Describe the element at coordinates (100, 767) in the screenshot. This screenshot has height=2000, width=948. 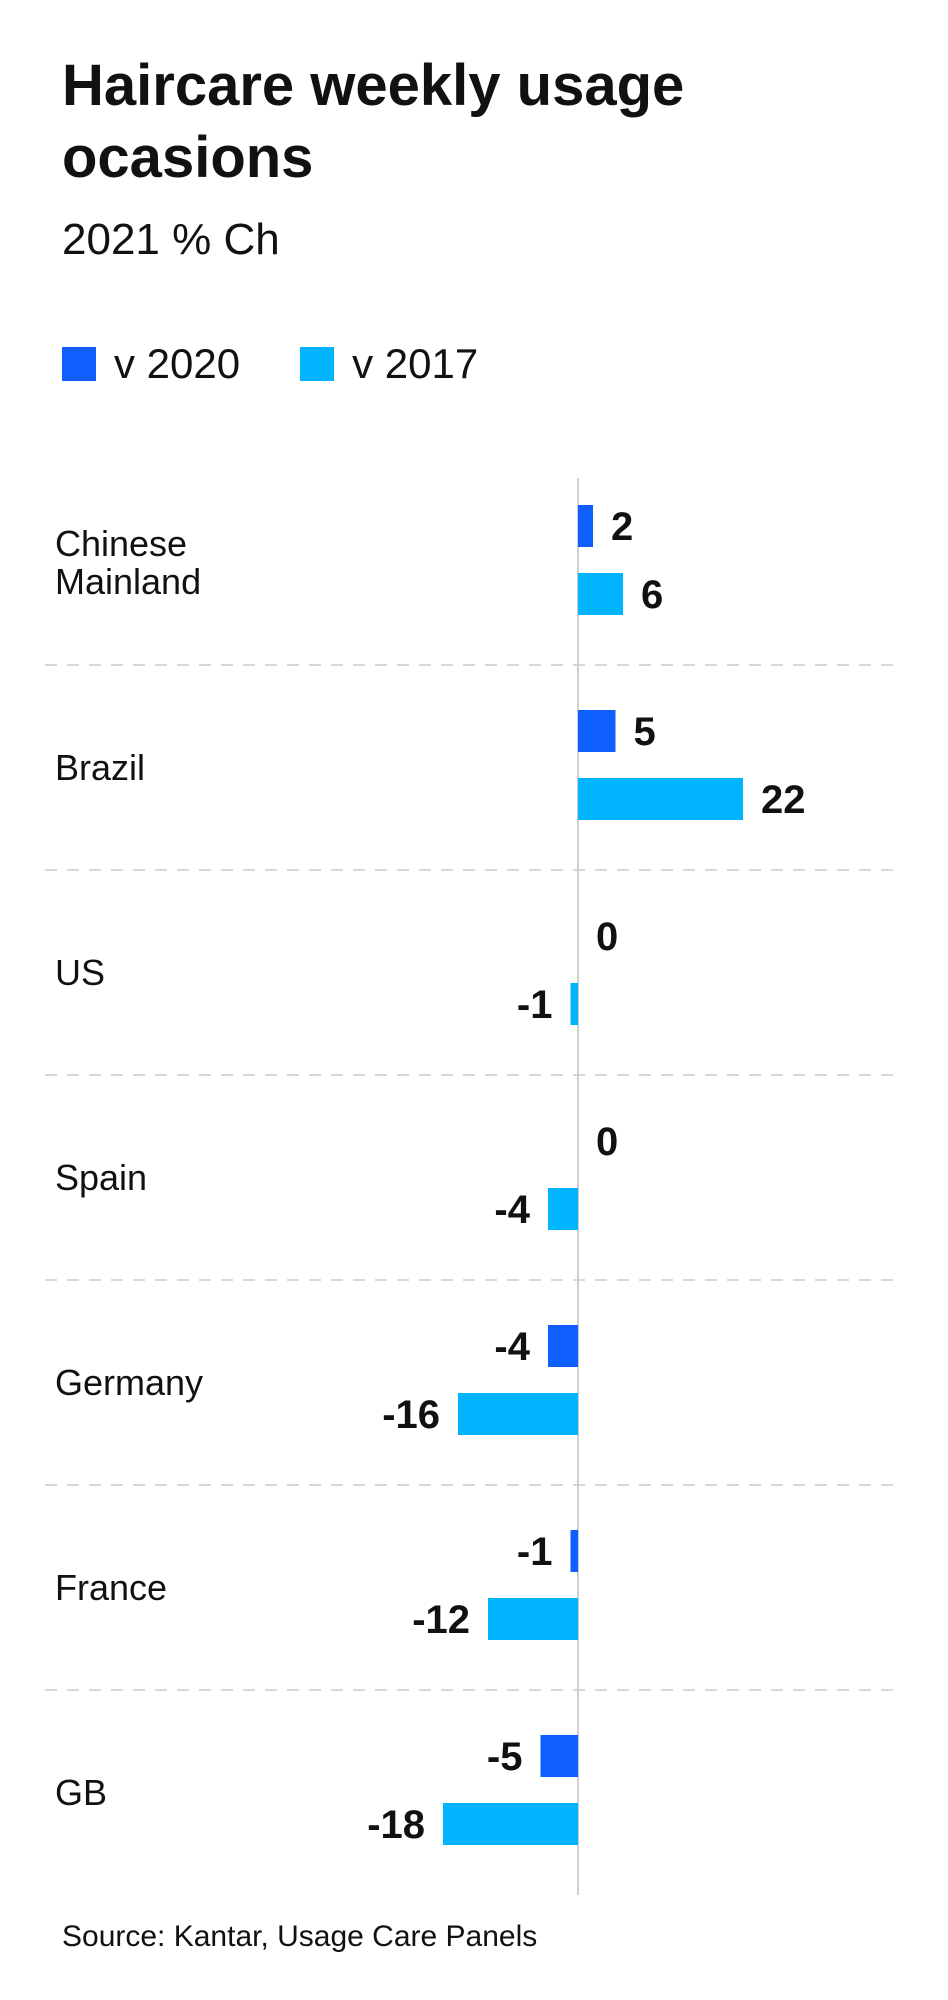
I see `category-label-brazil: Brazil` at that location.